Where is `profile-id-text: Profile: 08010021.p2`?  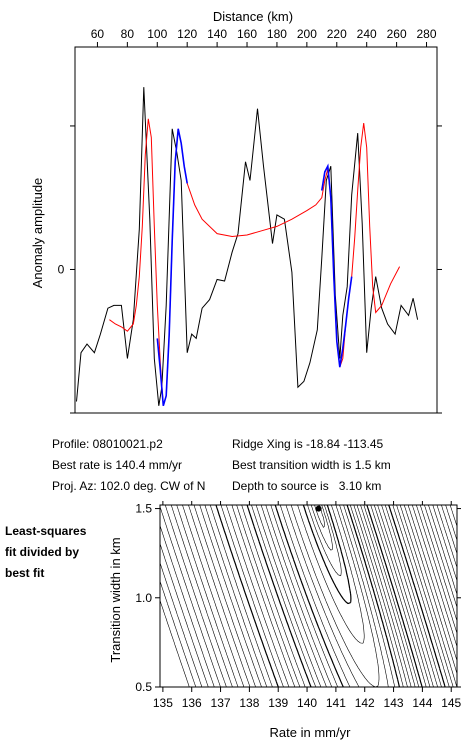
profile-id-text: Profile: 08010021.p2 is located at coordinates (107, 444).